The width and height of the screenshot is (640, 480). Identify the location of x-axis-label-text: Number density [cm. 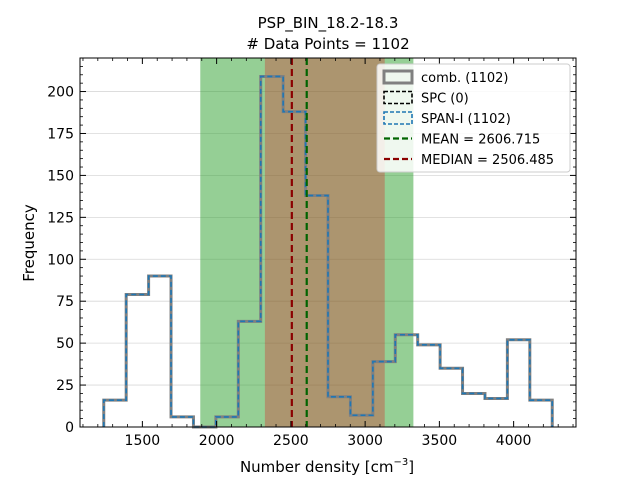
(317, 467).